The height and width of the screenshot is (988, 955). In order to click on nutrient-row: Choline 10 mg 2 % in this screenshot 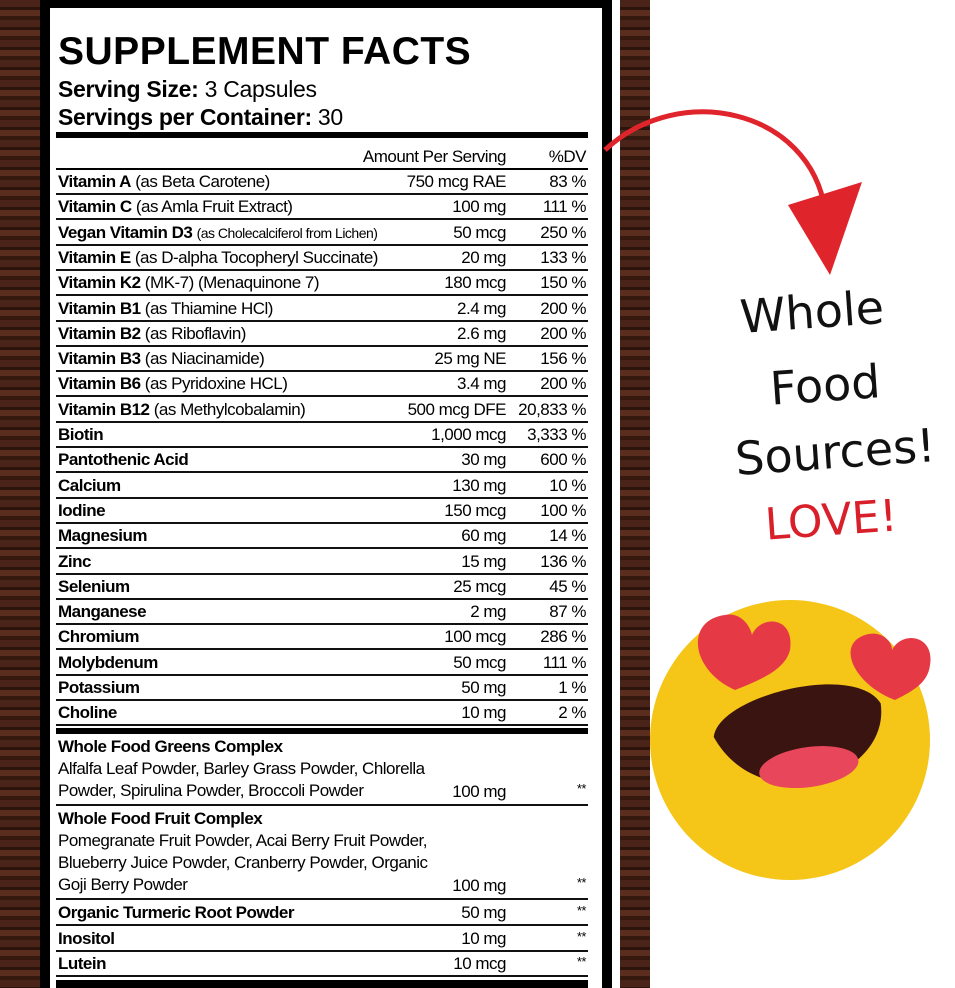, I will do `click(322, 714)`.